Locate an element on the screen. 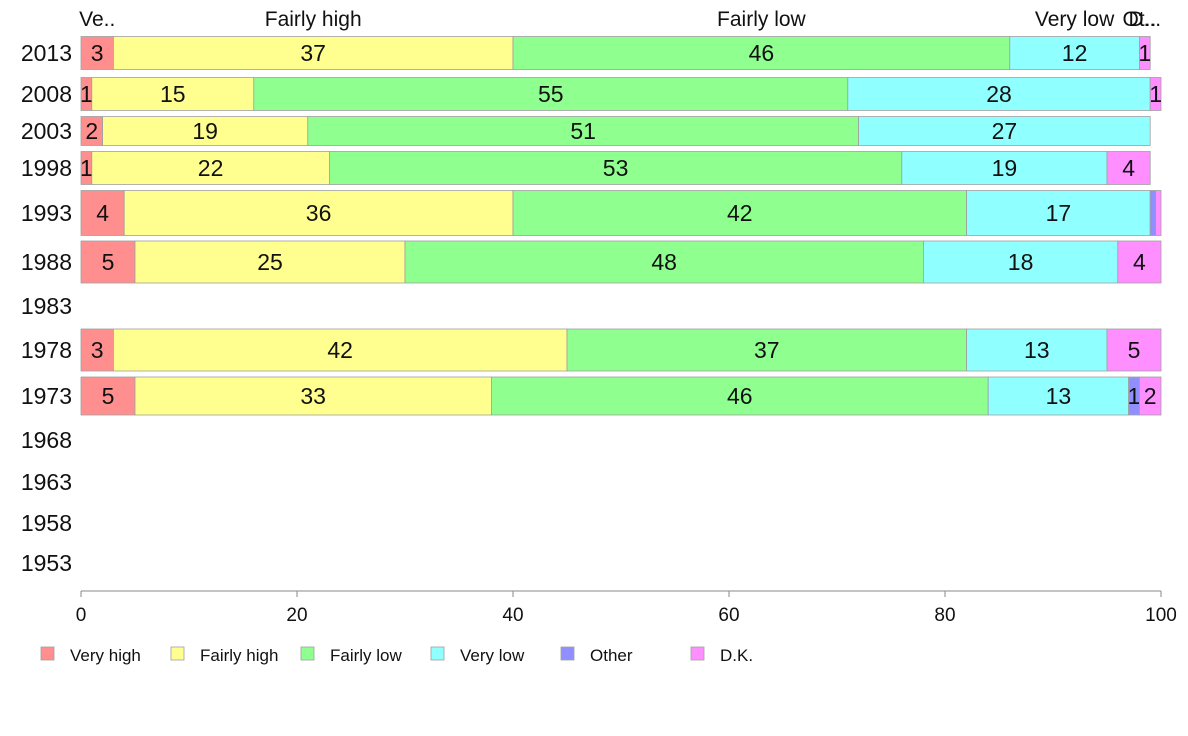 Image resolution: width=1188 pixels, height=736 pixels. bar-segment-2013-d-k- is located at coordinates (1145, 53).